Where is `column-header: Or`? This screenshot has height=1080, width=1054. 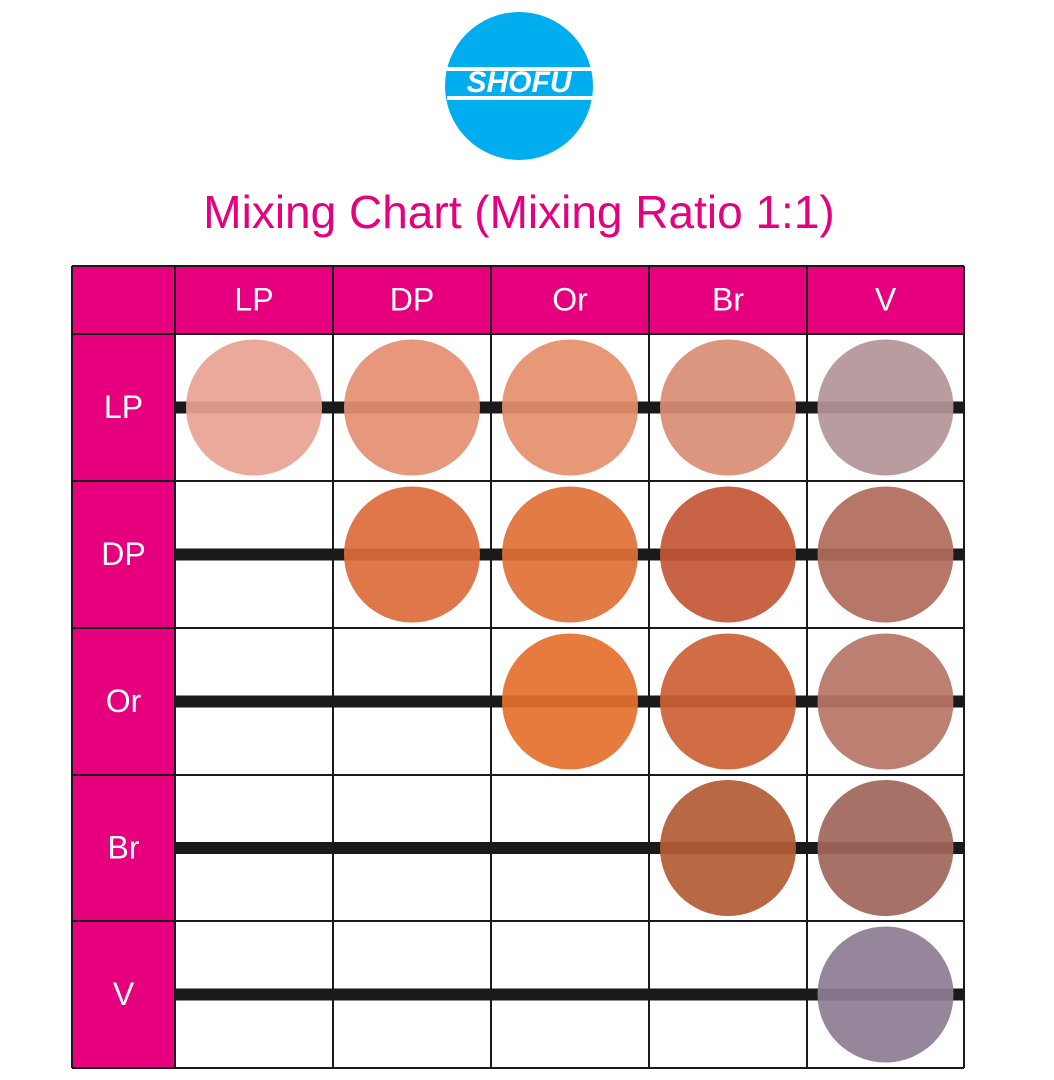 column-header: Or is located at coordinates (570, 299).